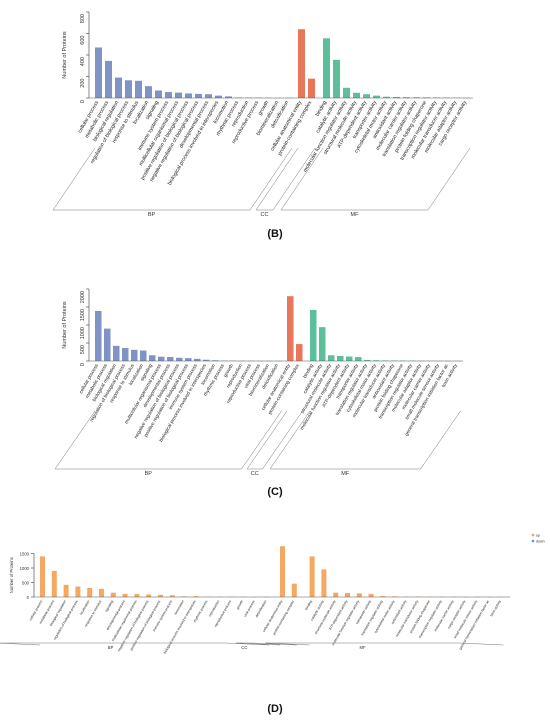 This screenshot has width=550, height=723. I want to click on legend-swatch-up, so click(533, 535).